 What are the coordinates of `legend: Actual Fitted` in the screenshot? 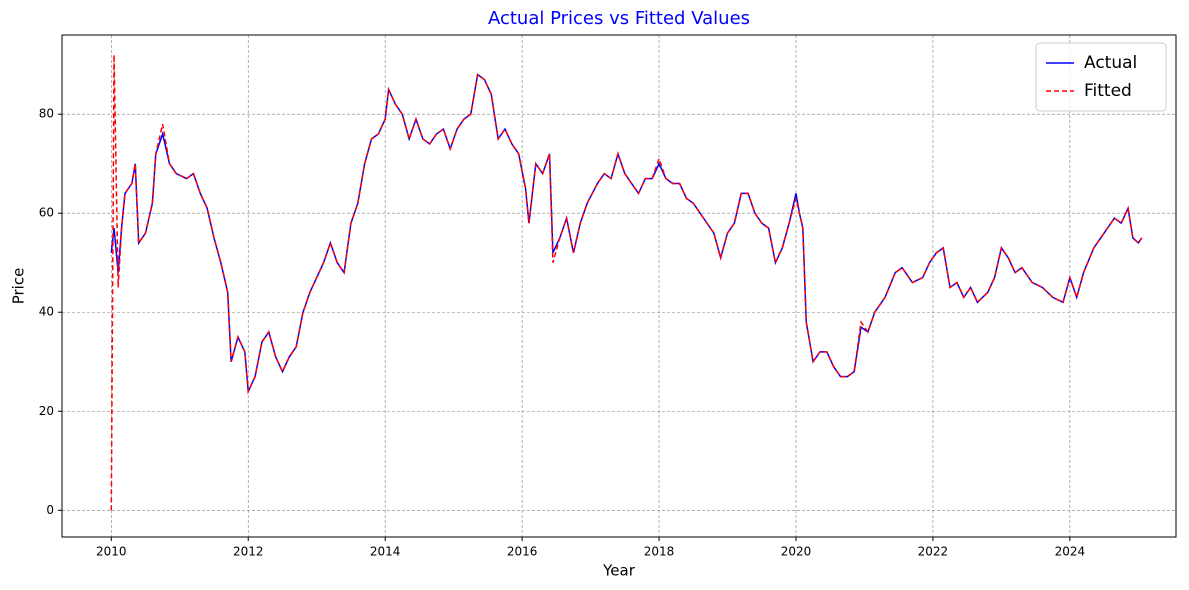 It's located at (1101, 77).